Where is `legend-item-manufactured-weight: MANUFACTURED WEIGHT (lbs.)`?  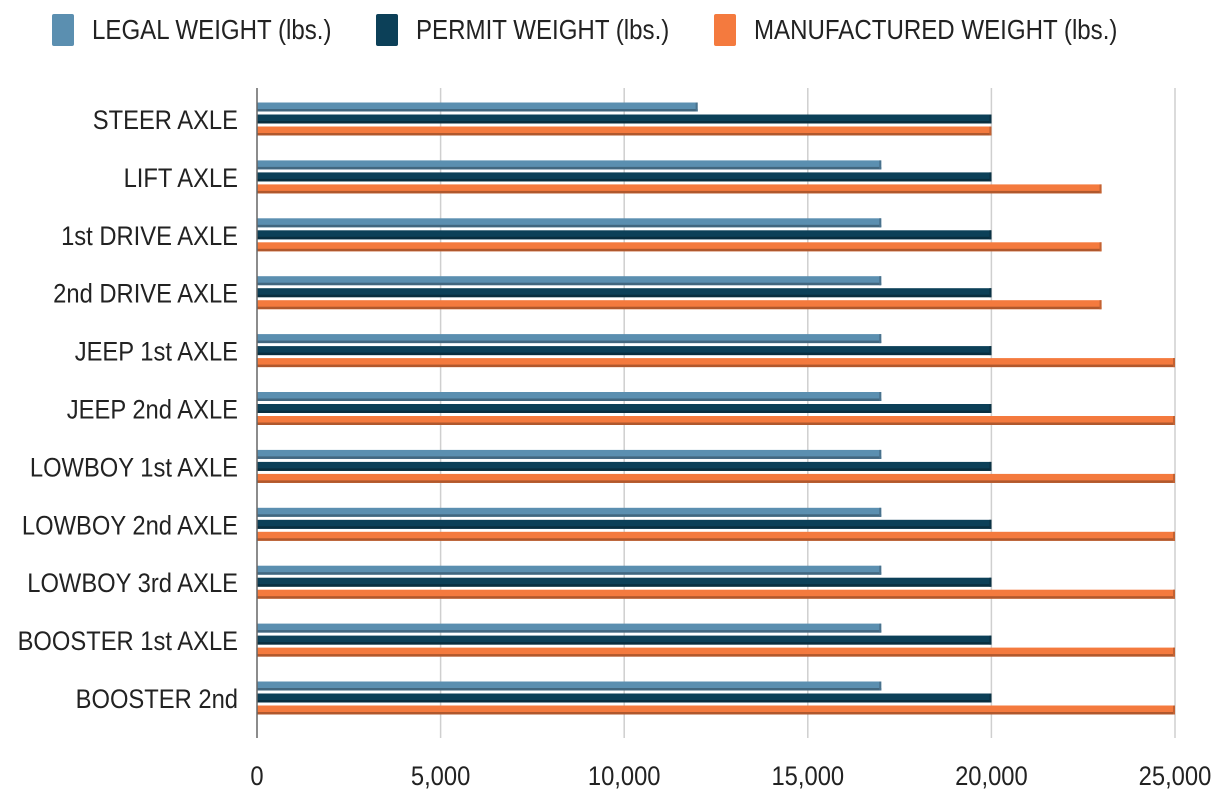
legend-item-manufactured-weight: MANUFACTURED WEIGHT (lbs.) is located at coordinates (945, 30).